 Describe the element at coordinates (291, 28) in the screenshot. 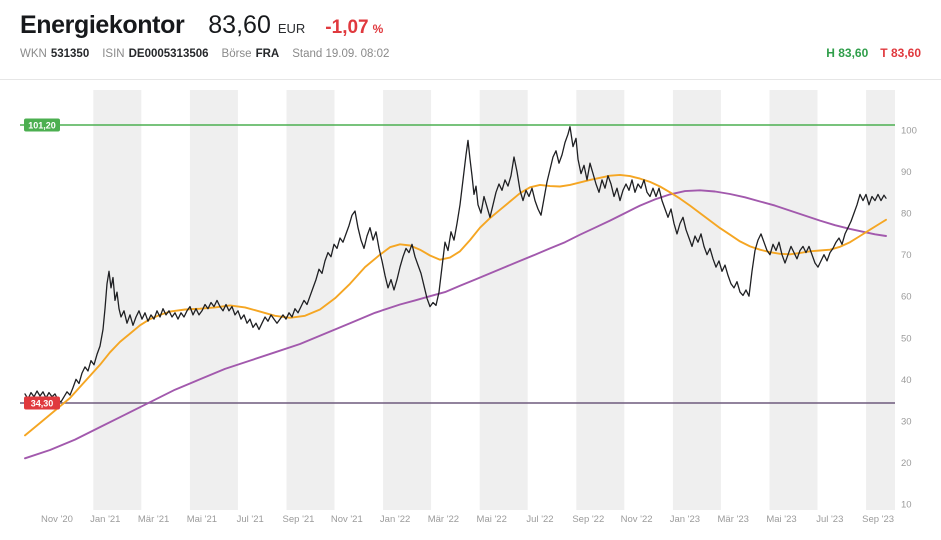

I see `currency-label: EUR` at that location.